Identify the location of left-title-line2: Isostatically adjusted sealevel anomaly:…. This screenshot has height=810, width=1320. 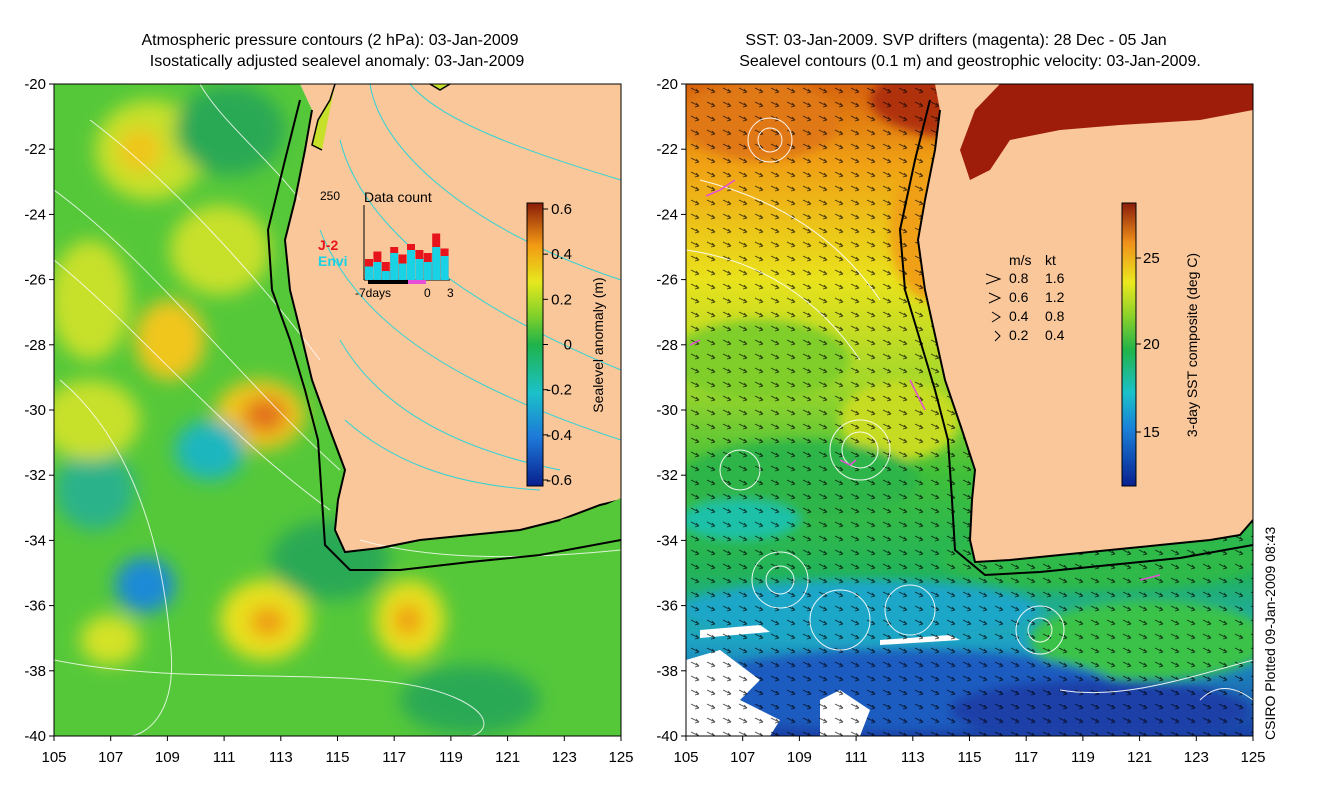
(337, 61).